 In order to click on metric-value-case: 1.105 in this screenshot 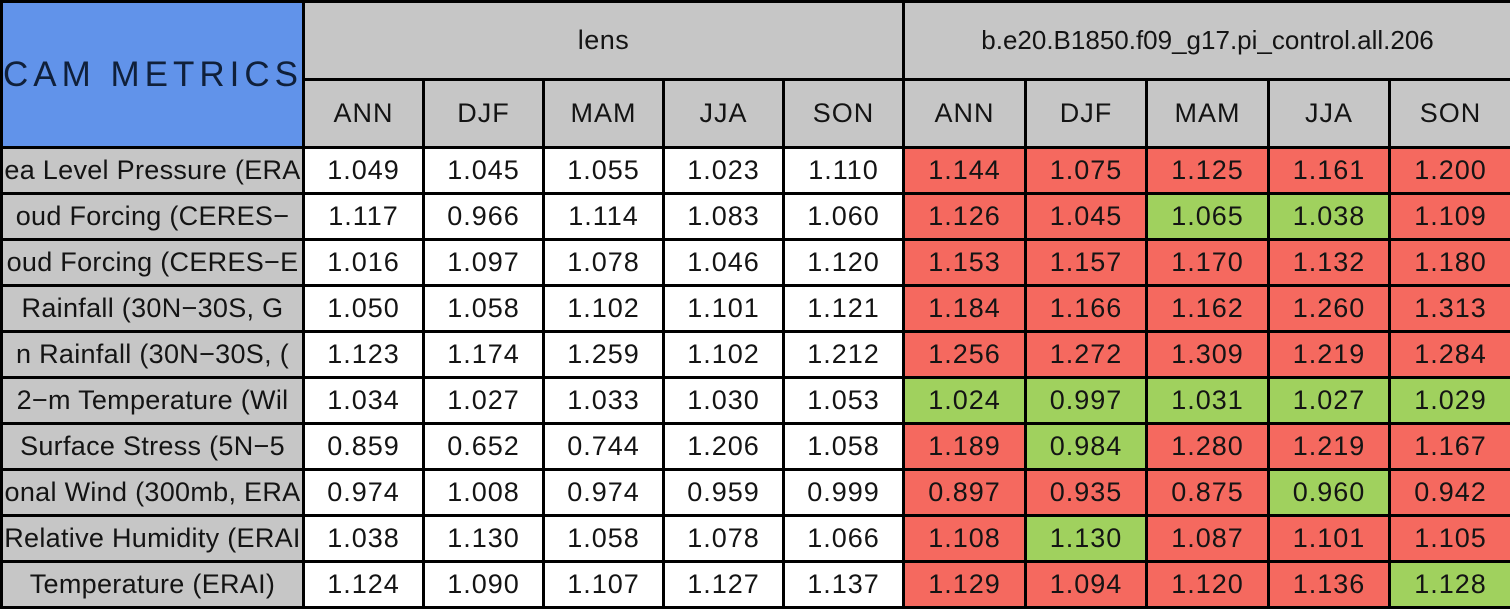, I will do `click(1448, 538)`.